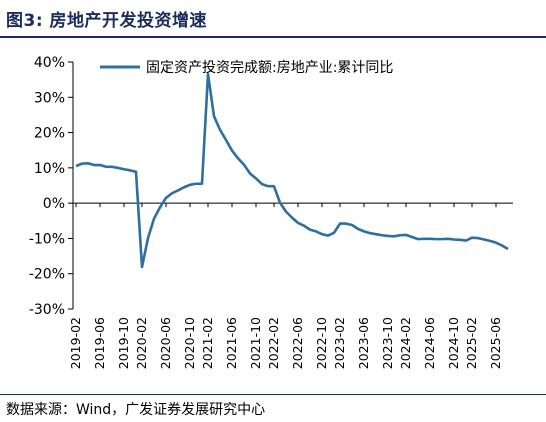 The image size is (546, 422). Describe the element at coordinates (47, 310) in the screenshot. I see `y-tick-label: -30%` at that location.